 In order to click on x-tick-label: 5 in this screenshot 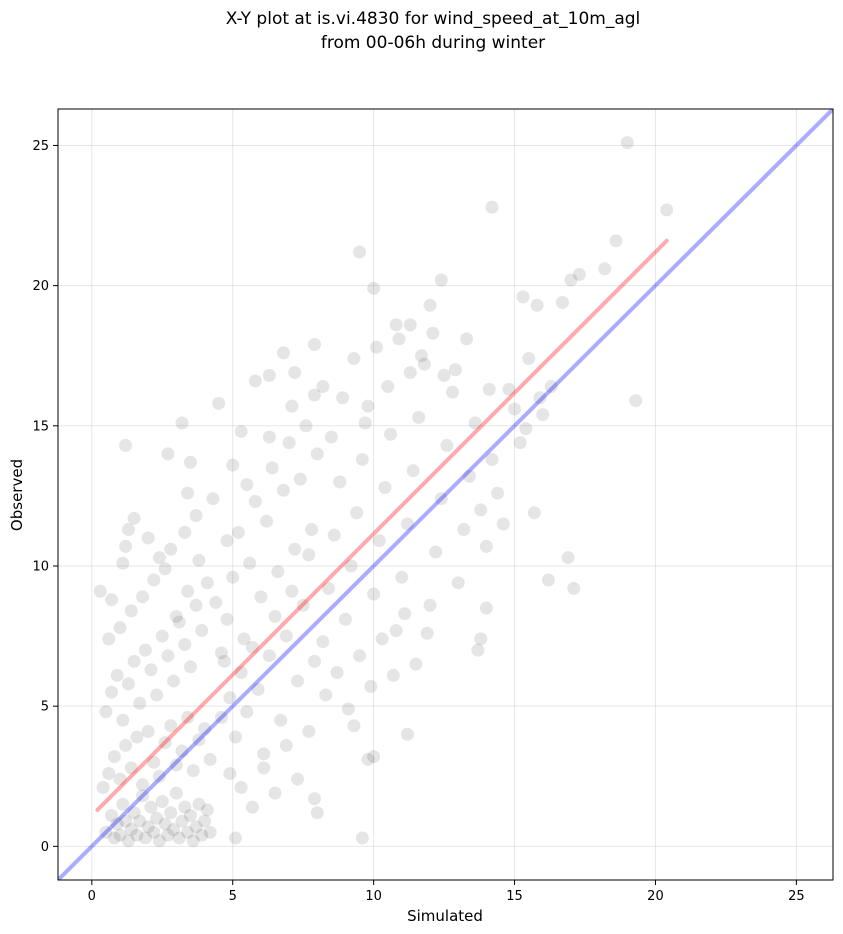, I will do `click(233, 896)`.